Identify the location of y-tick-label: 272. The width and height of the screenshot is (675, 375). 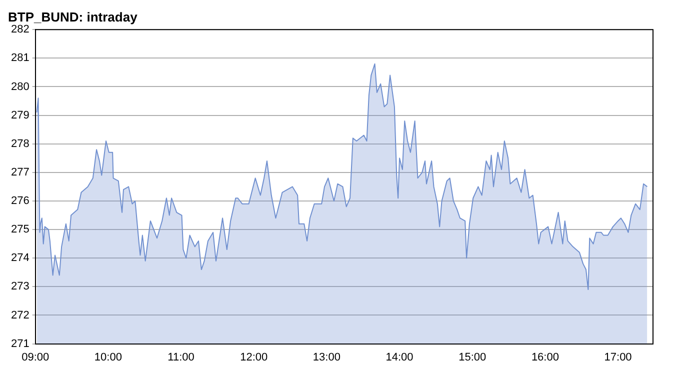
(20, 315).